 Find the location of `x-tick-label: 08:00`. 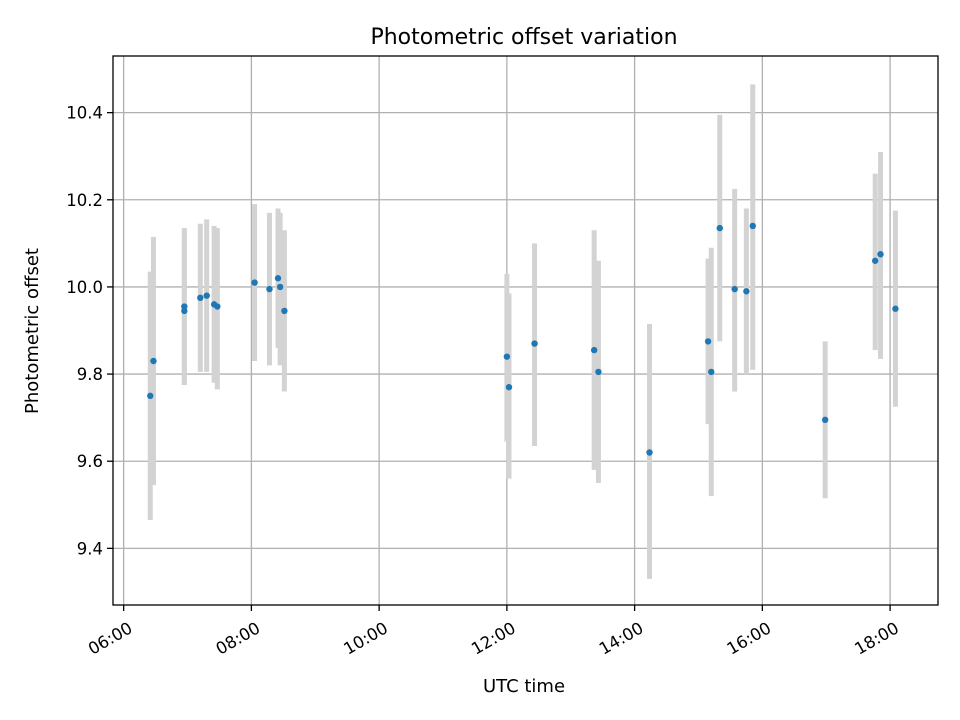

x-tick-label: 08:00 is located at coordinates (238, 638).